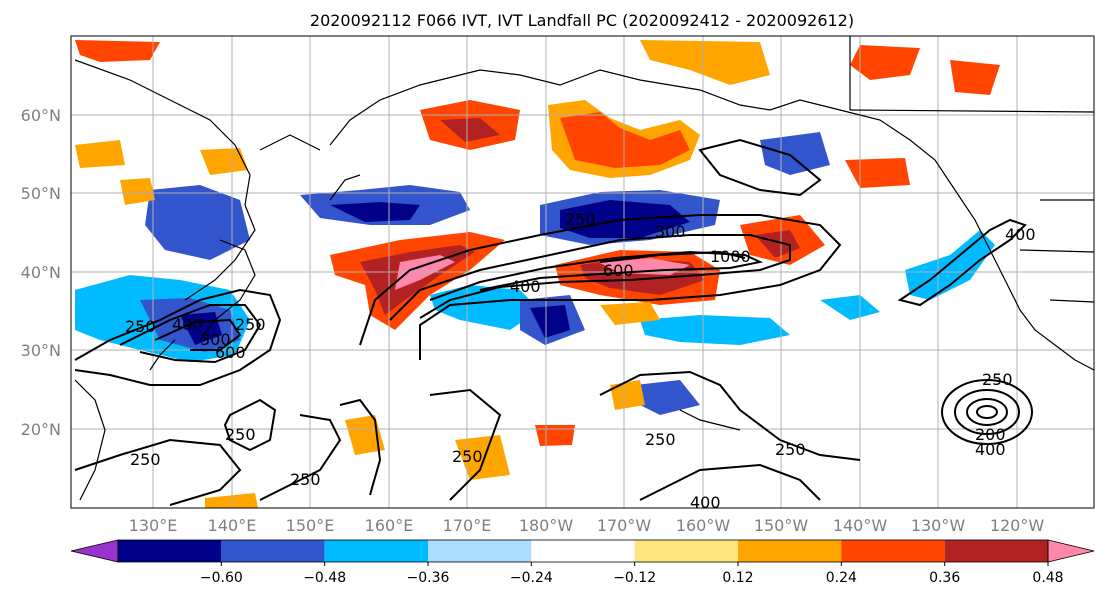 This screenshot has width=1105, height=601. What do you see at coordinates (41, 350) in the screenshot?
I see `lat-label: 30°N` at bounding box center [41, 350].